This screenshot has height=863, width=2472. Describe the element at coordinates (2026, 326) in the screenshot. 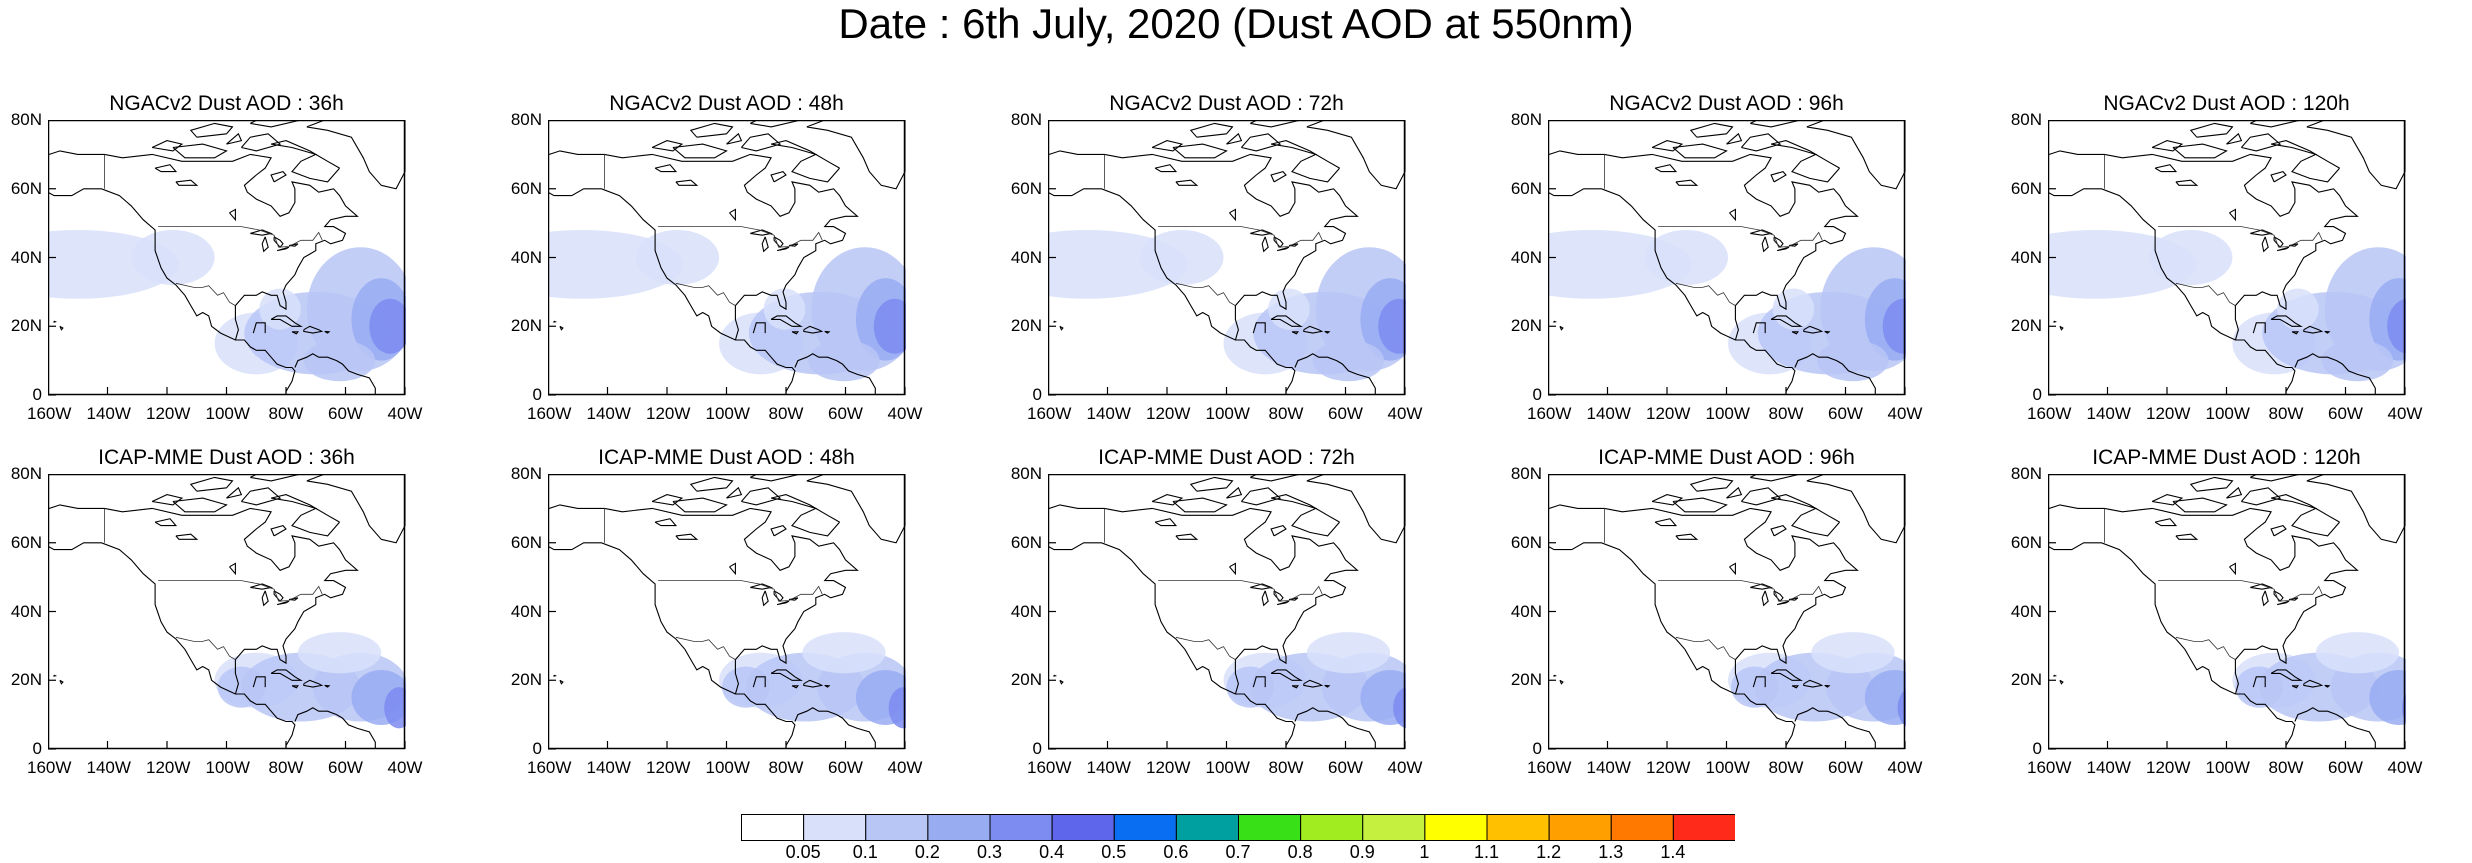

I see `lat-tick-label: 20N` at that location.